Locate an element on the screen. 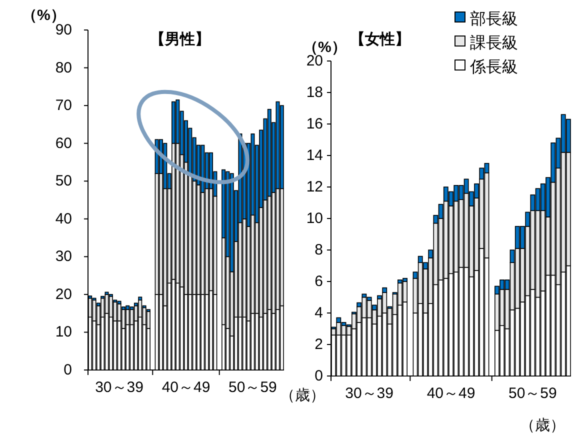  y-tick-label: 4 is located at coordinates (318, 313).